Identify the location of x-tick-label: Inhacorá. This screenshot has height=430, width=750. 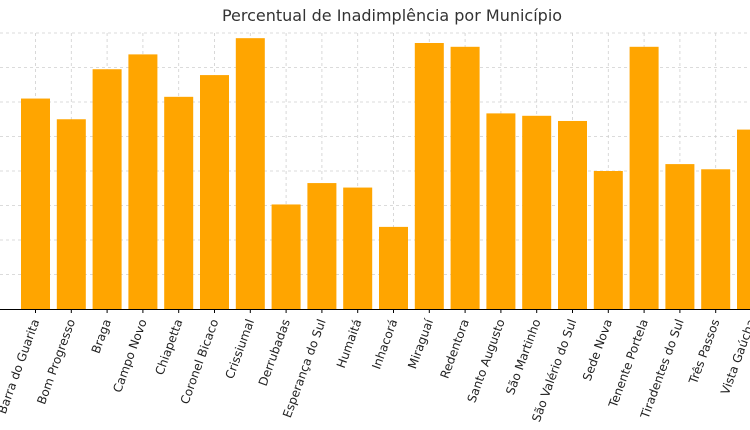
(384, 344).